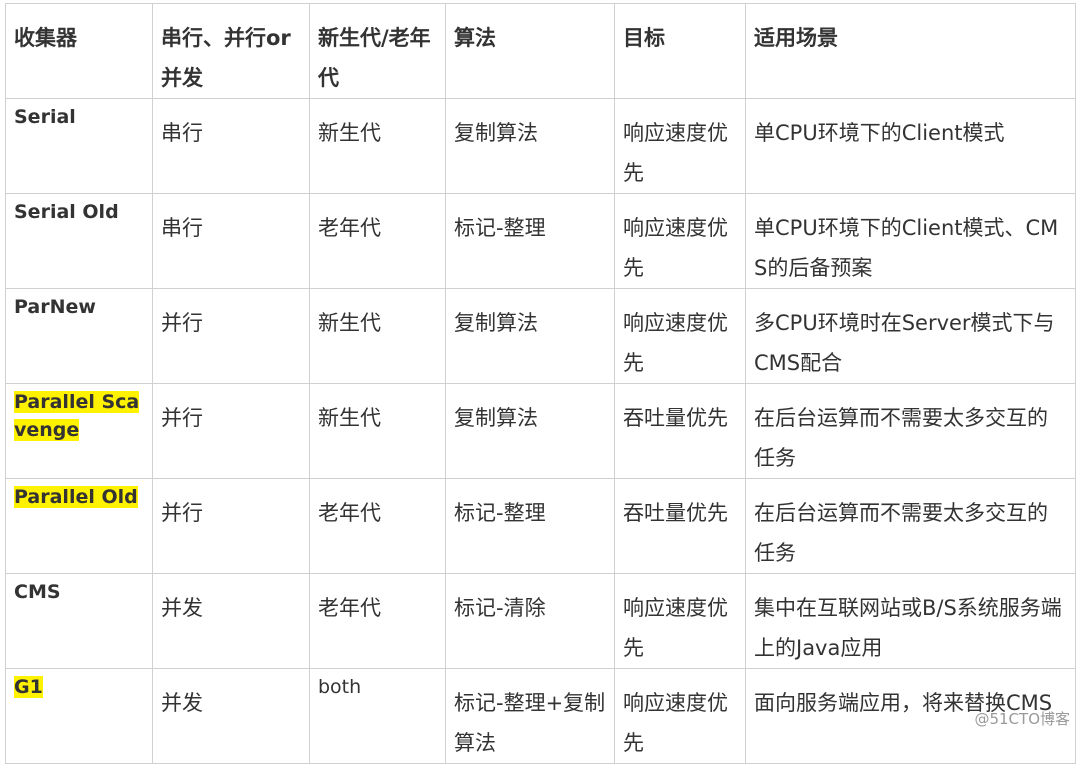 The image size is (1080, 764). I want to click on header-cell: 算法, so click(530, 51).